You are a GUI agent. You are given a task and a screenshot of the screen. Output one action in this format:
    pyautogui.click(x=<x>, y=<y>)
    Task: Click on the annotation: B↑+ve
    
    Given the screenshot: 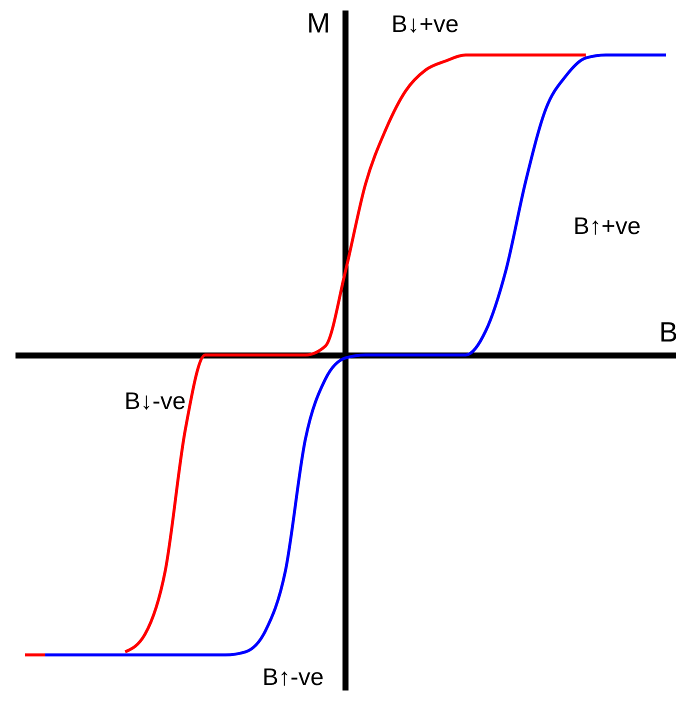 What is the action you would take?
    pyautogui.click(x=607, y=226)
    